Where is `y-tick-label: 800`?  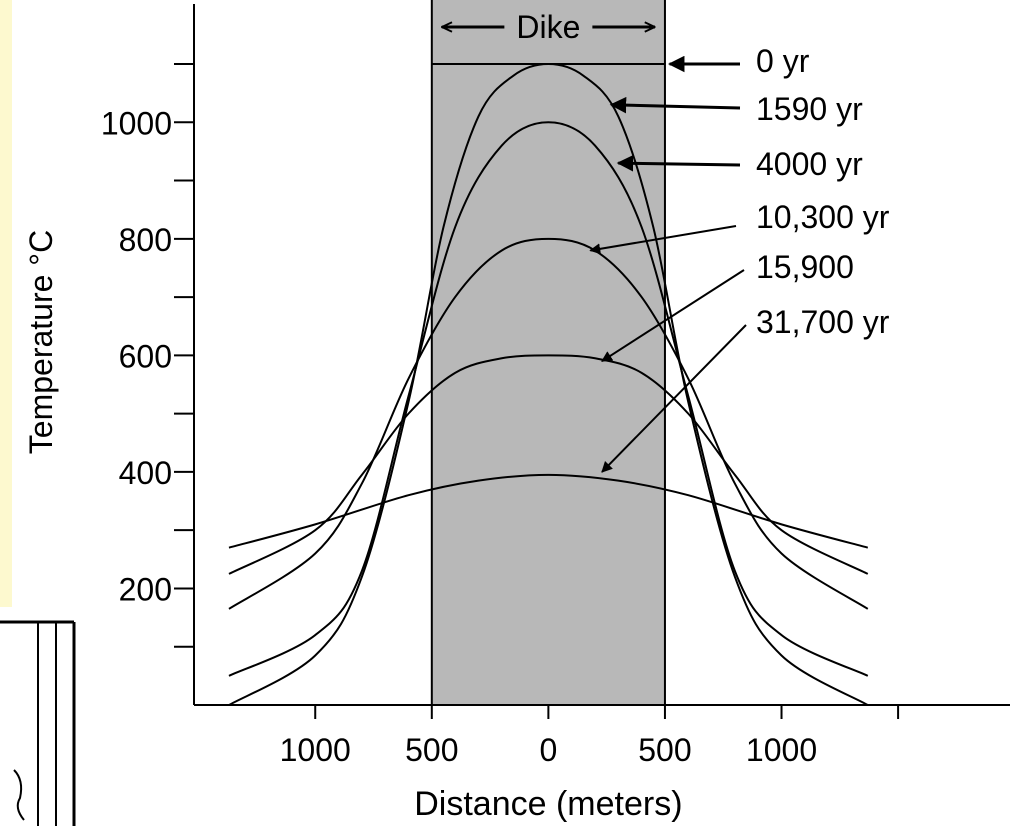
y-tick-label: 800 is located at coordinates (145, 240).